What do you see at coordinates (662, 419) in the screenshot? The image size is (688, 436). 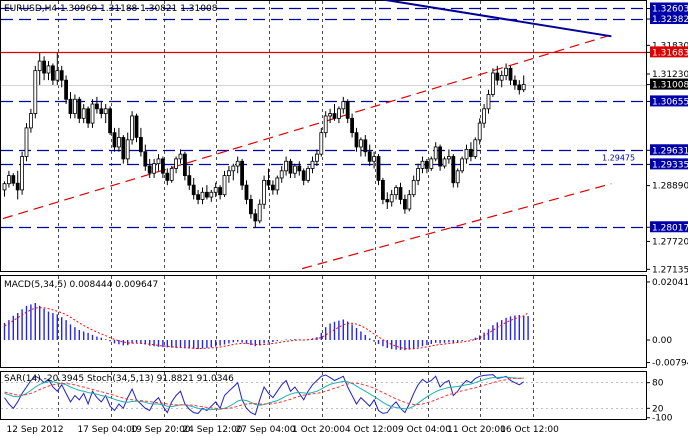 I see `stoch-tick-label: -100` at bounding box center [662, 419].